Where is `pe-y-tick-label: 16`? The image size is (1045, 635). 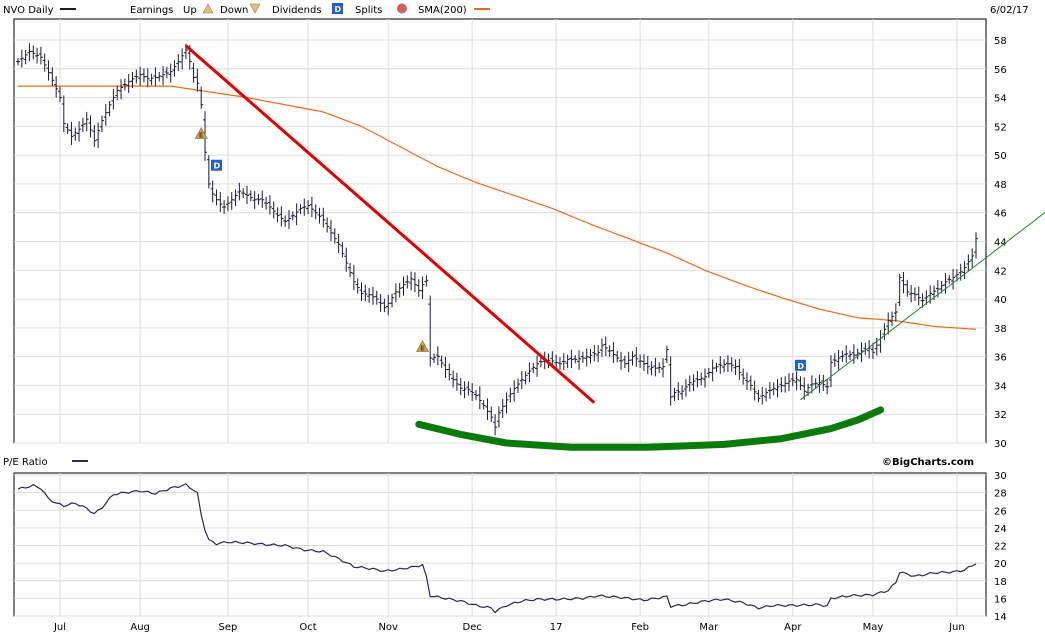 pe-y-tick-label: 16 is located at coordinates (1000, 599).